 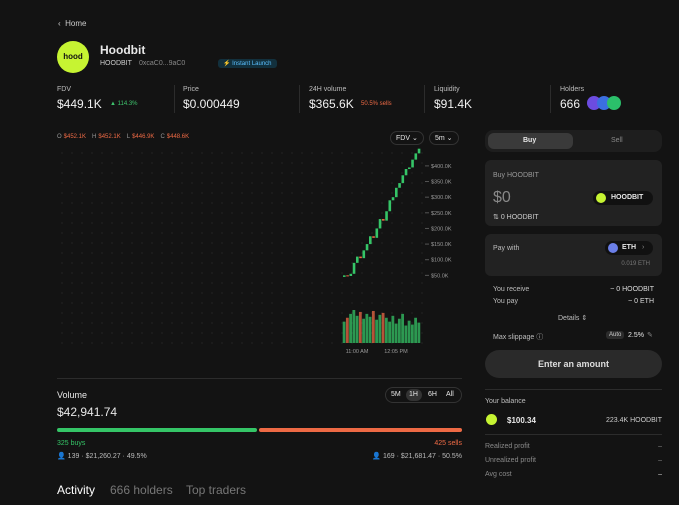 What do you see at coordinates (507, 446) in the screenshot?
I see `profit-label: Realized profit` at bounding box center [507, 446].